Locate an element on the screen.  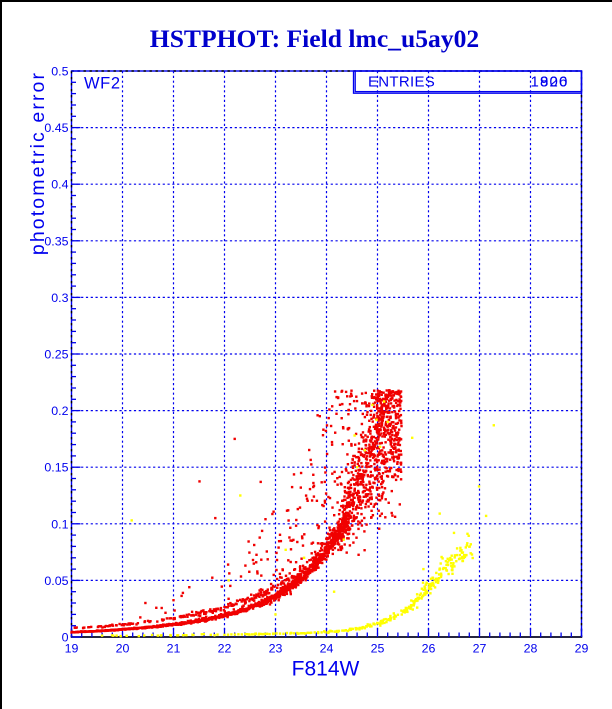
svg-text: 0.3 is located at coordinates (59, 298).